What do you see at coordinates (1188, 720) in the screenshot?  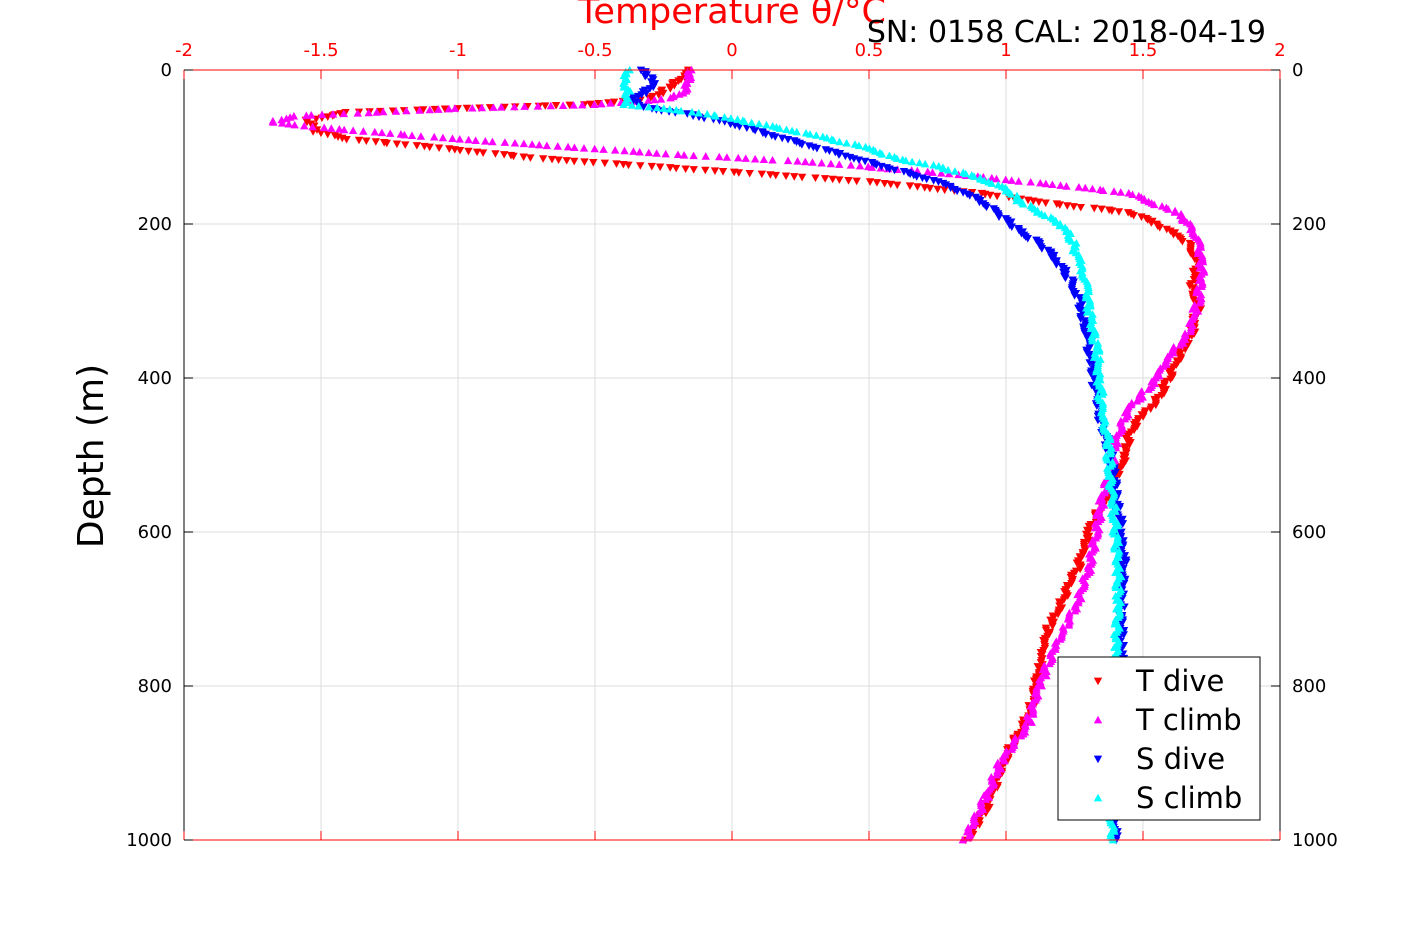 I see `legend-label: T climb` at bounding box center [1188, 720].